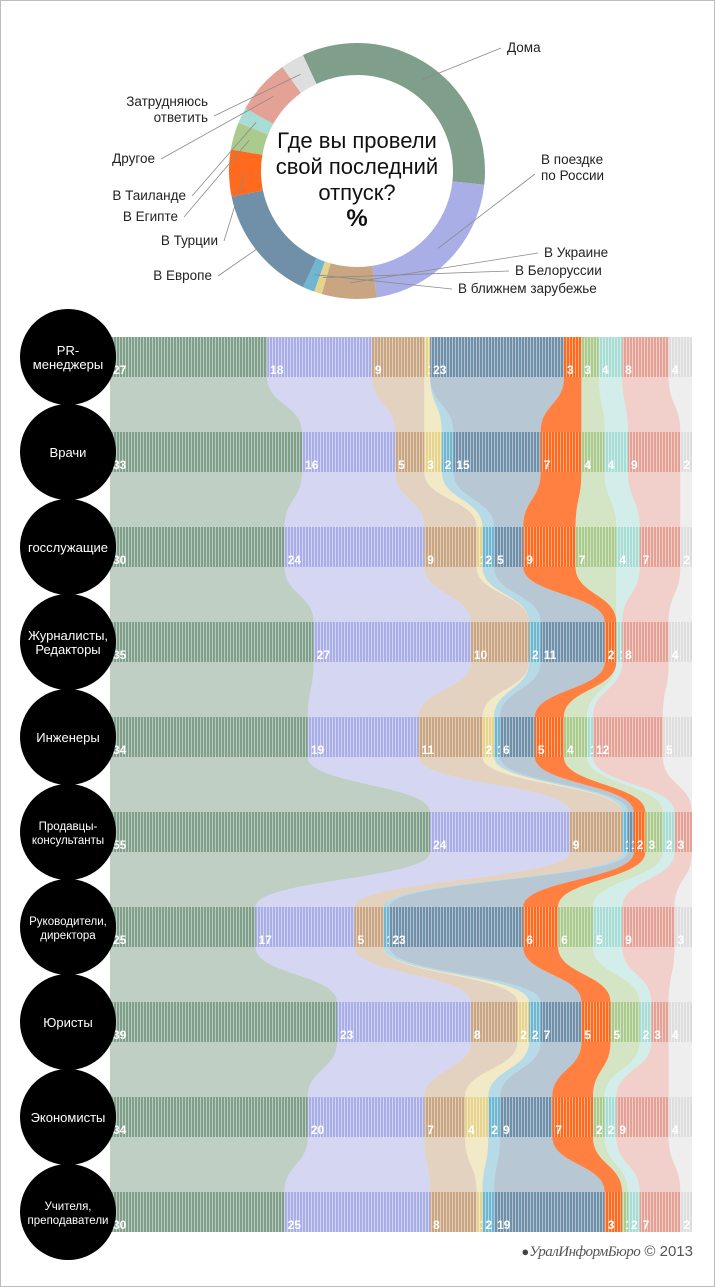 This screenshot has width=715, height=1287. I want to click on category-label: Журналисты, Редакторы, so click(68, 642).